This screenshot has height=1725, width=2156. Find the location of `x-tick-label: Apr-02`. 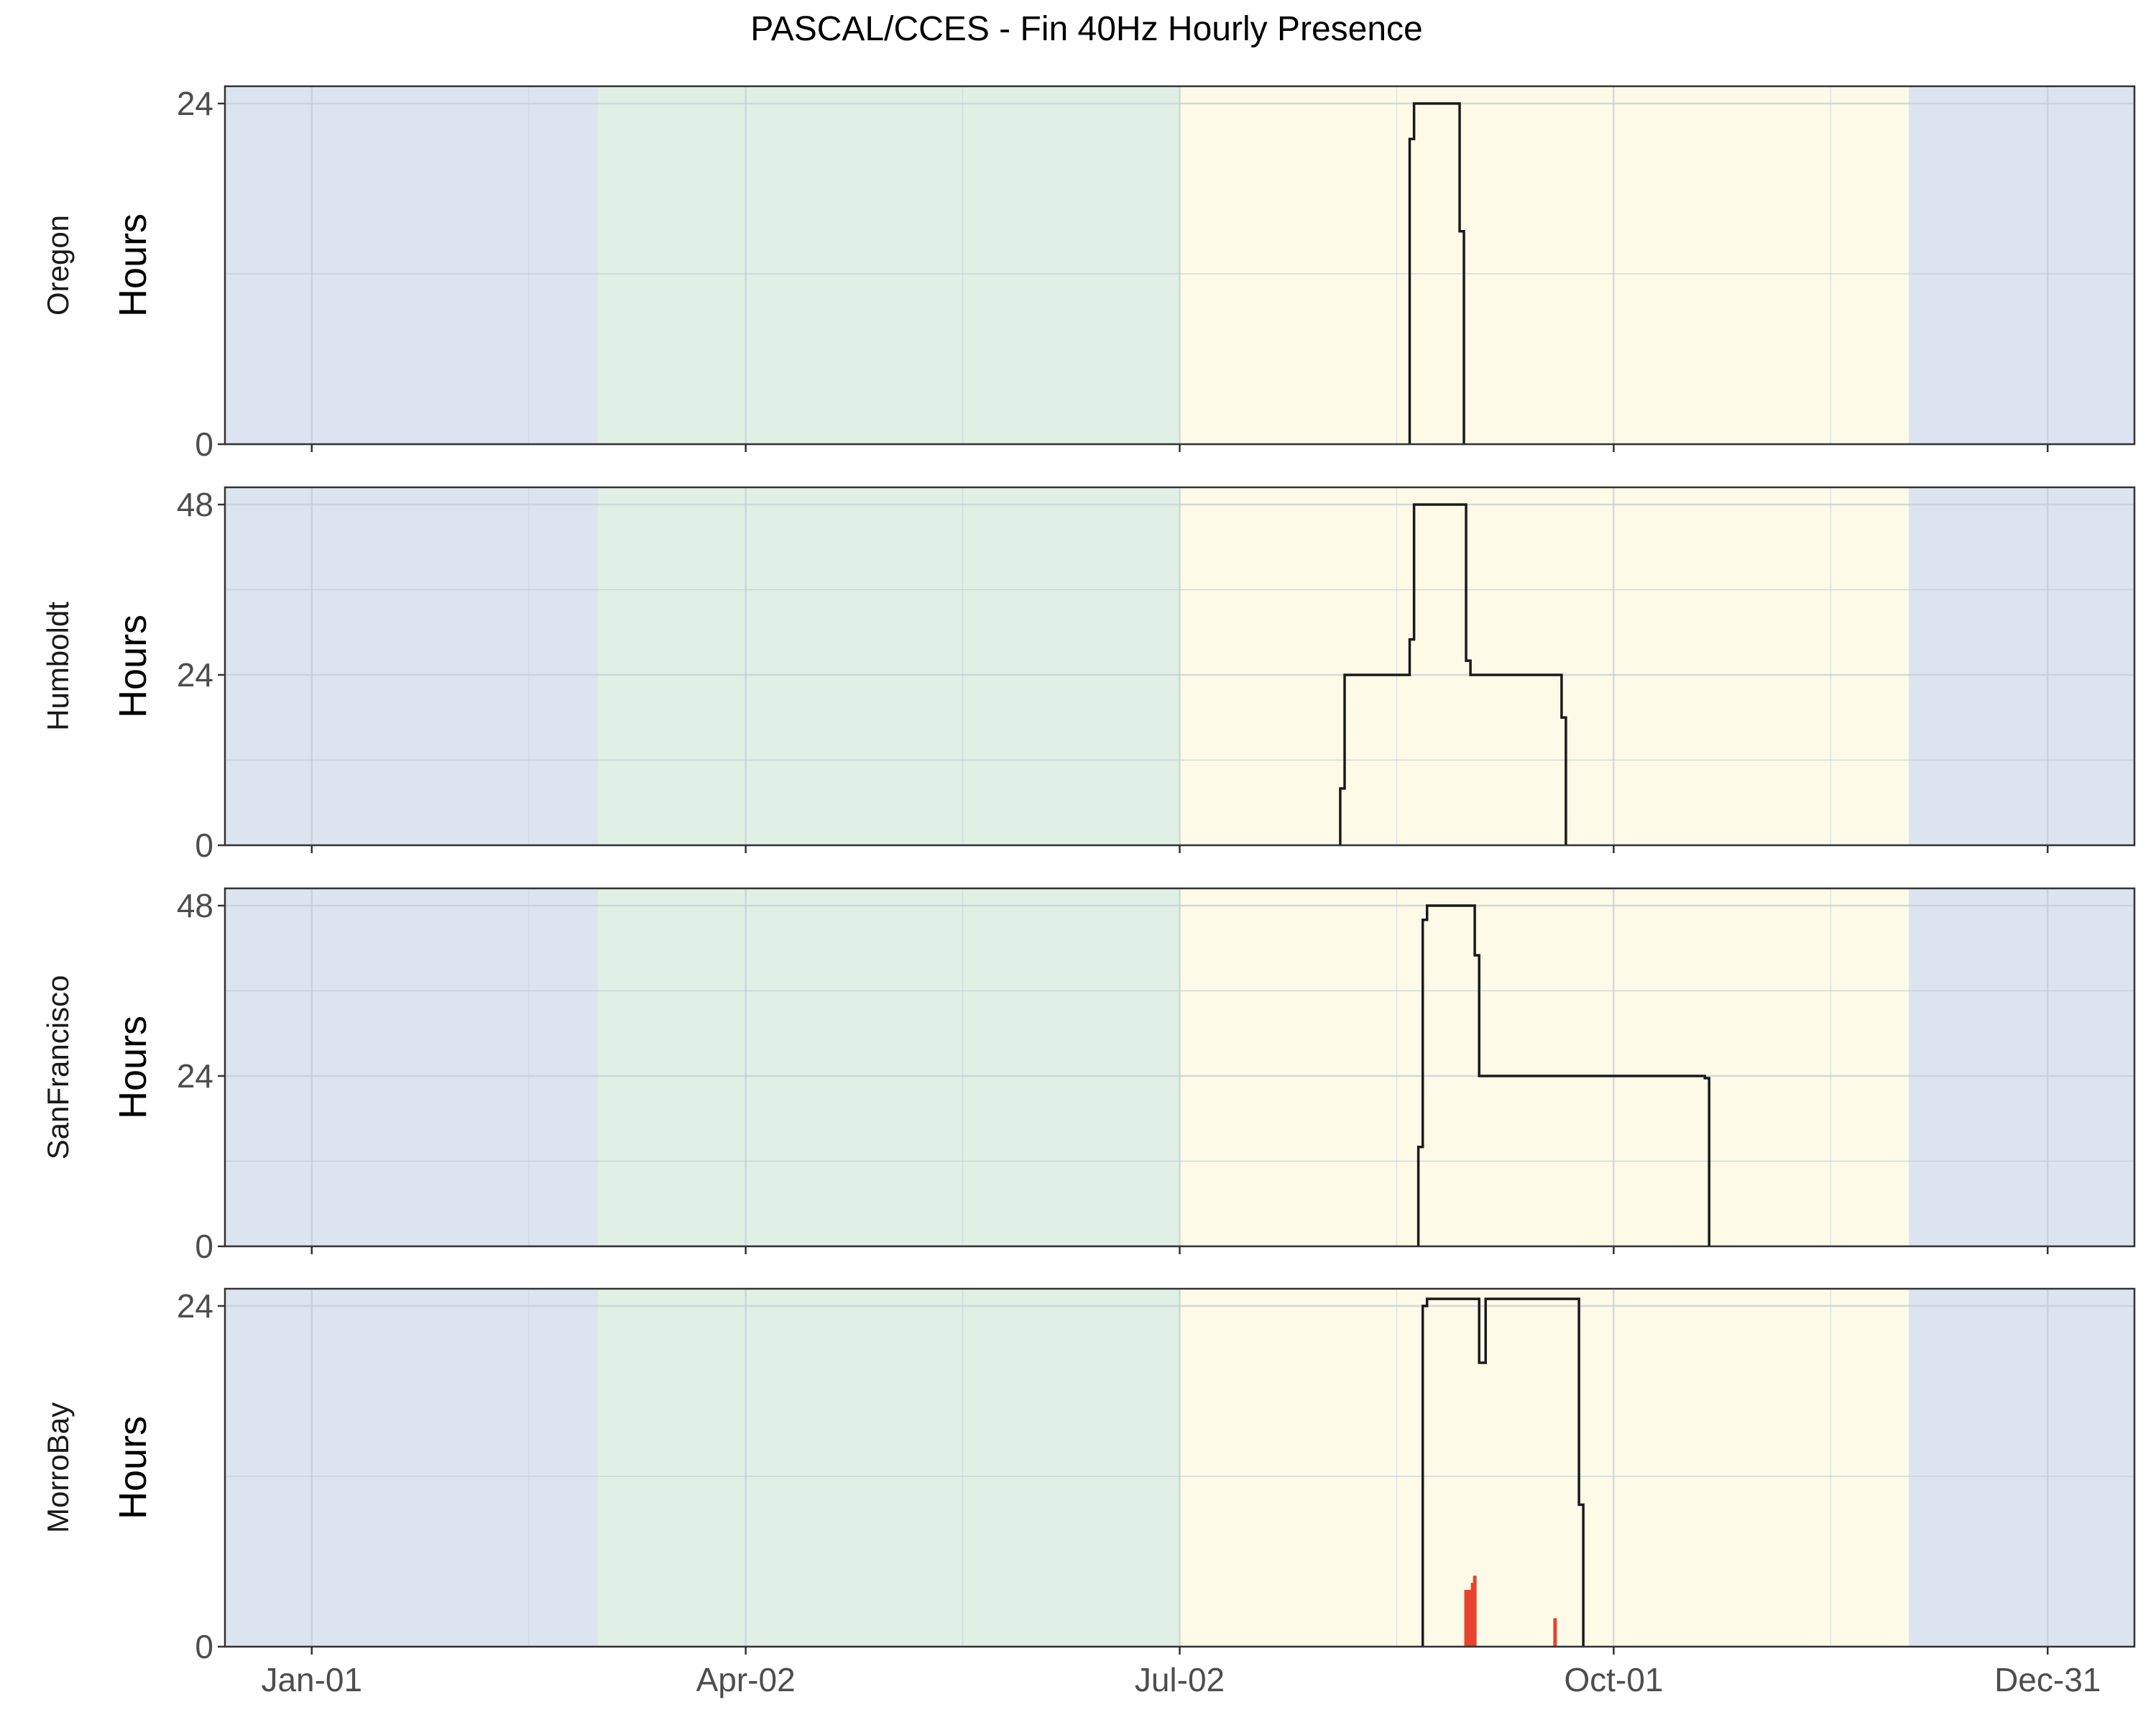

x-tick-label: Apr-02 is located at coordinates (746, 1679).